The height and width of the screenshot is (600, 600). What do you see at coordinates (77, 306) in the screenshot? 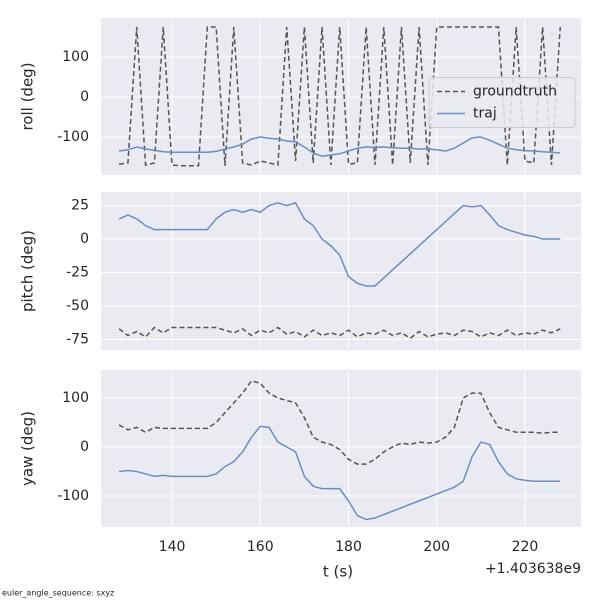
I see `y-tick-label: -50` at bounding box center [77, 306].